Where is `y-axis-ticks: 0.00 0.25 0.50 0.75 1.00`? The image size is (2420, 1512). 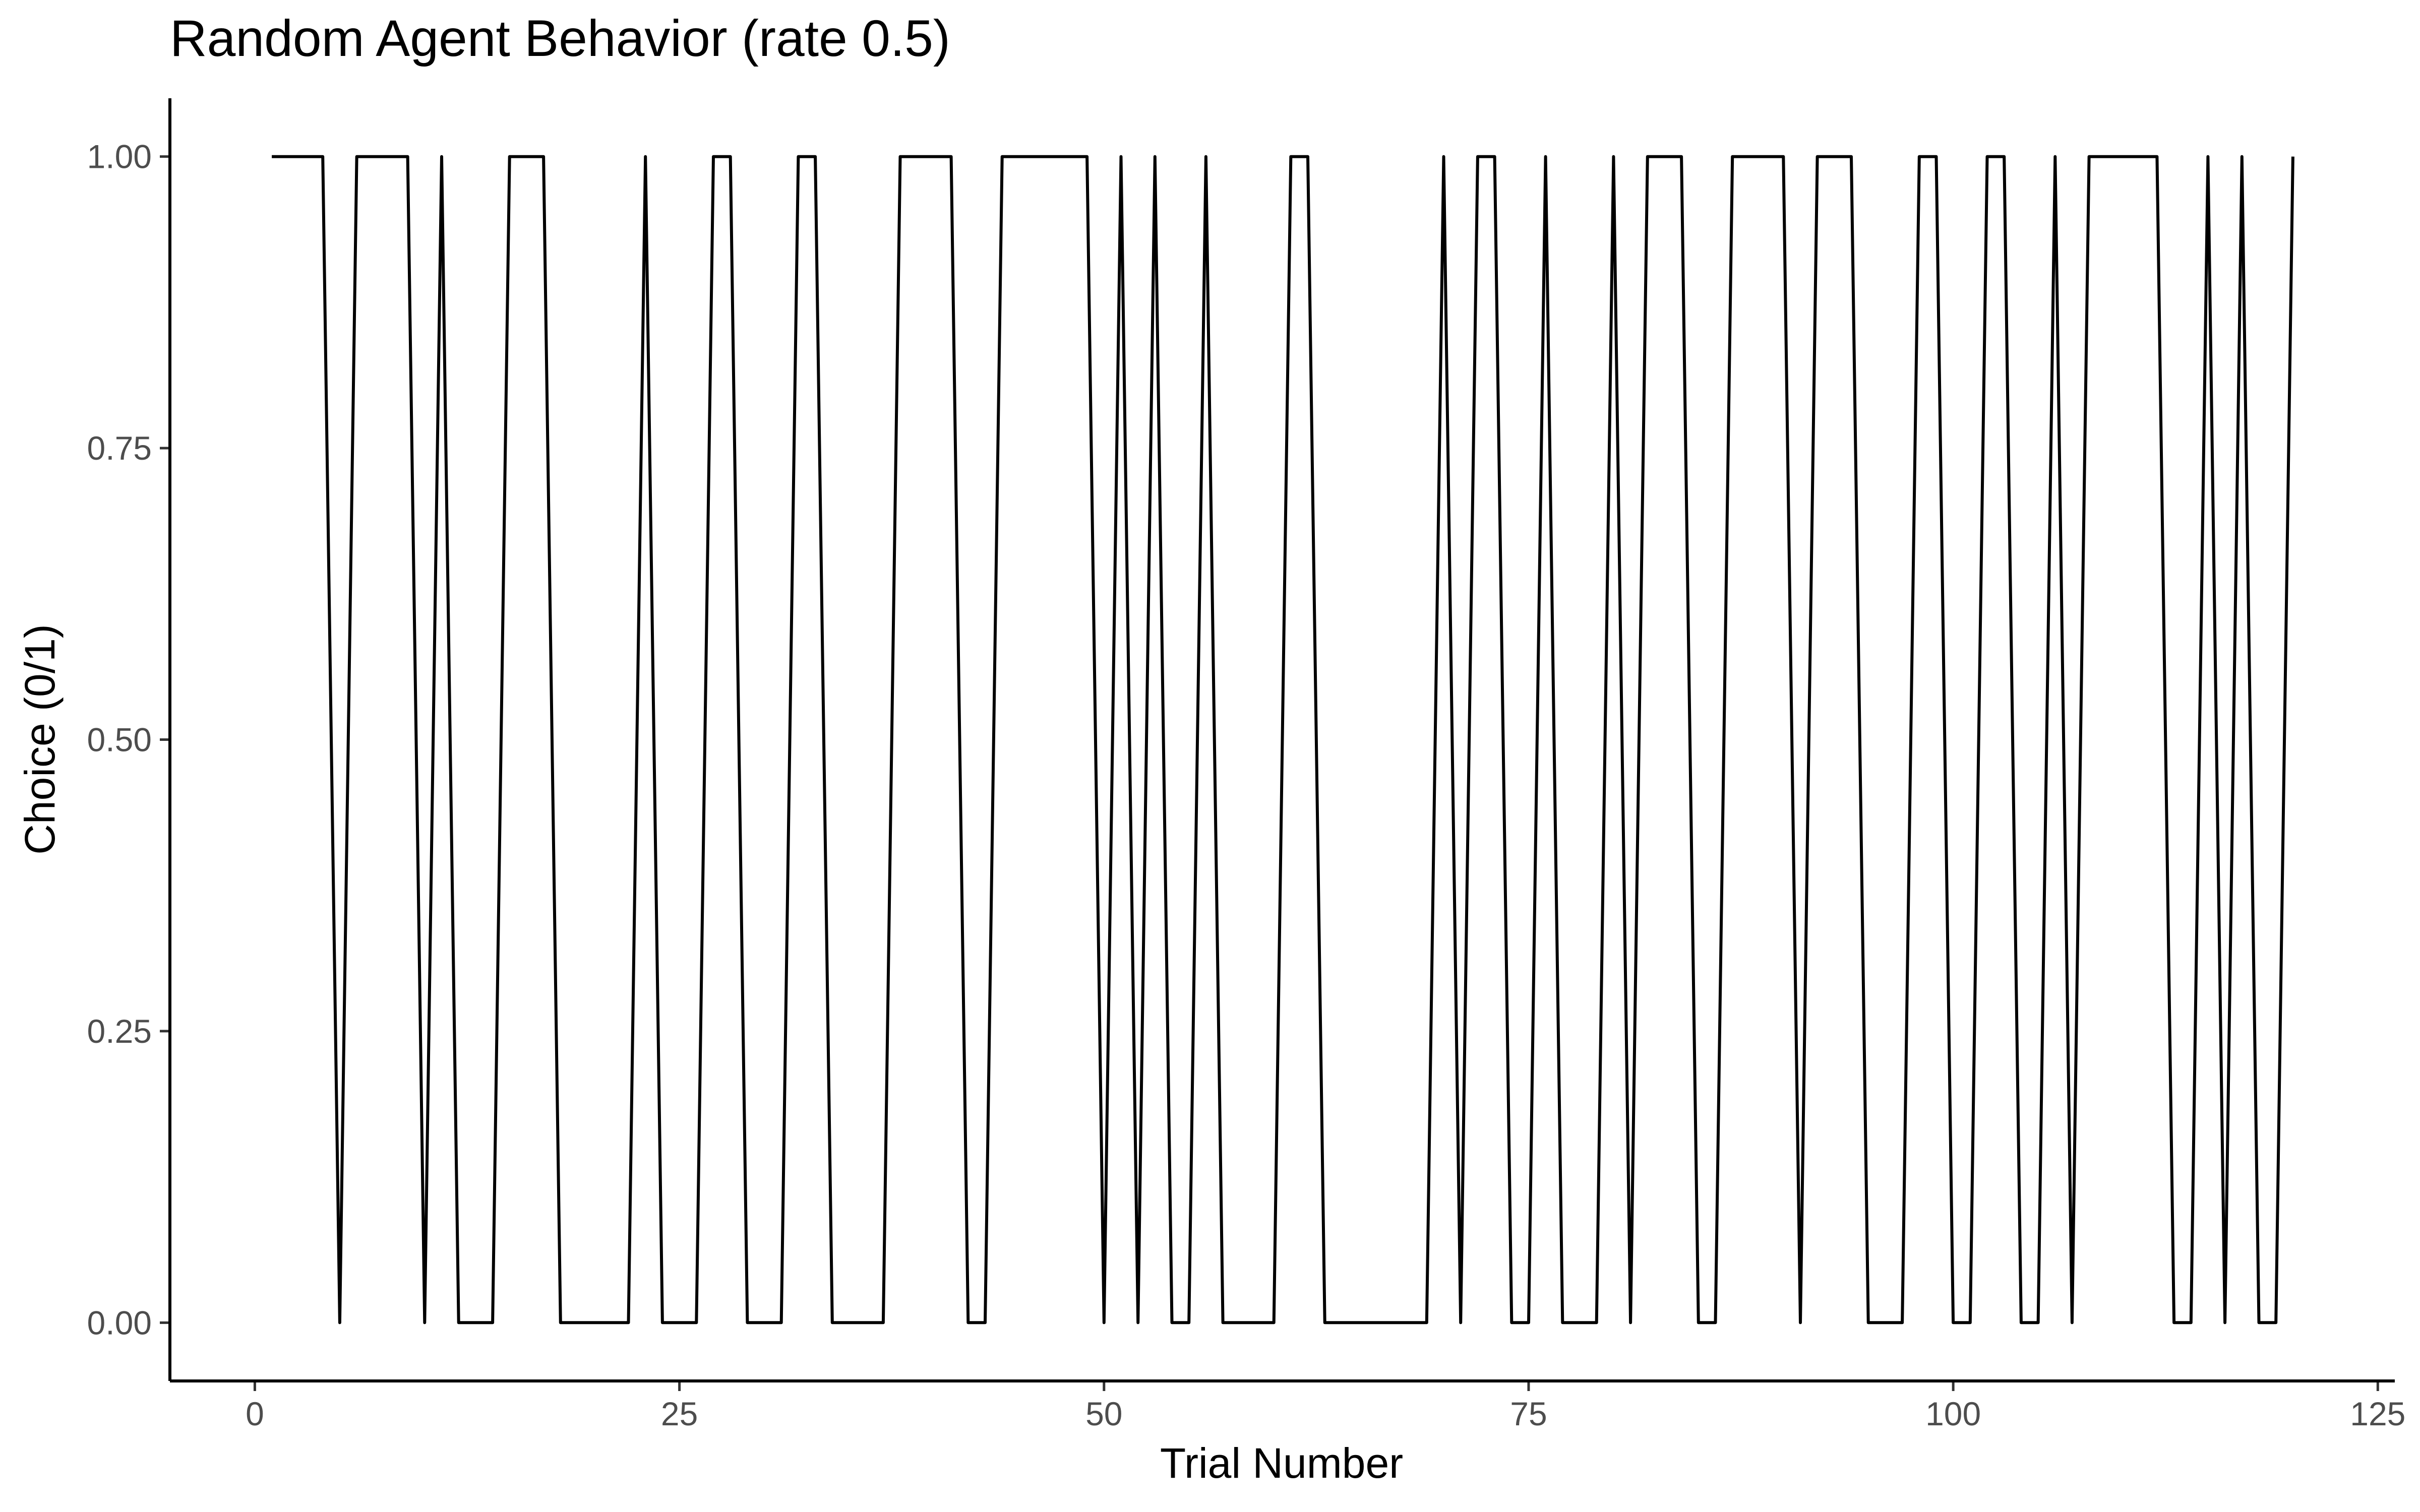 y-axis-ticks: 0.00 0.25 0.50 0.75 1.00 is located at coordinates (128, 739).